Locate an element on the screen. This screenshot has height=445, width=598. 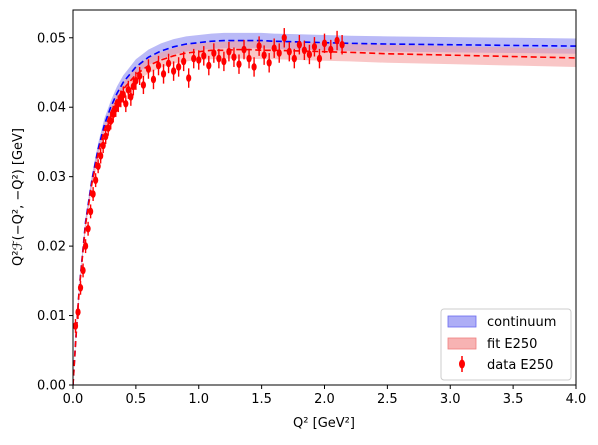
legend-label-fit: fit E250 is located at coordinates (512, 344).